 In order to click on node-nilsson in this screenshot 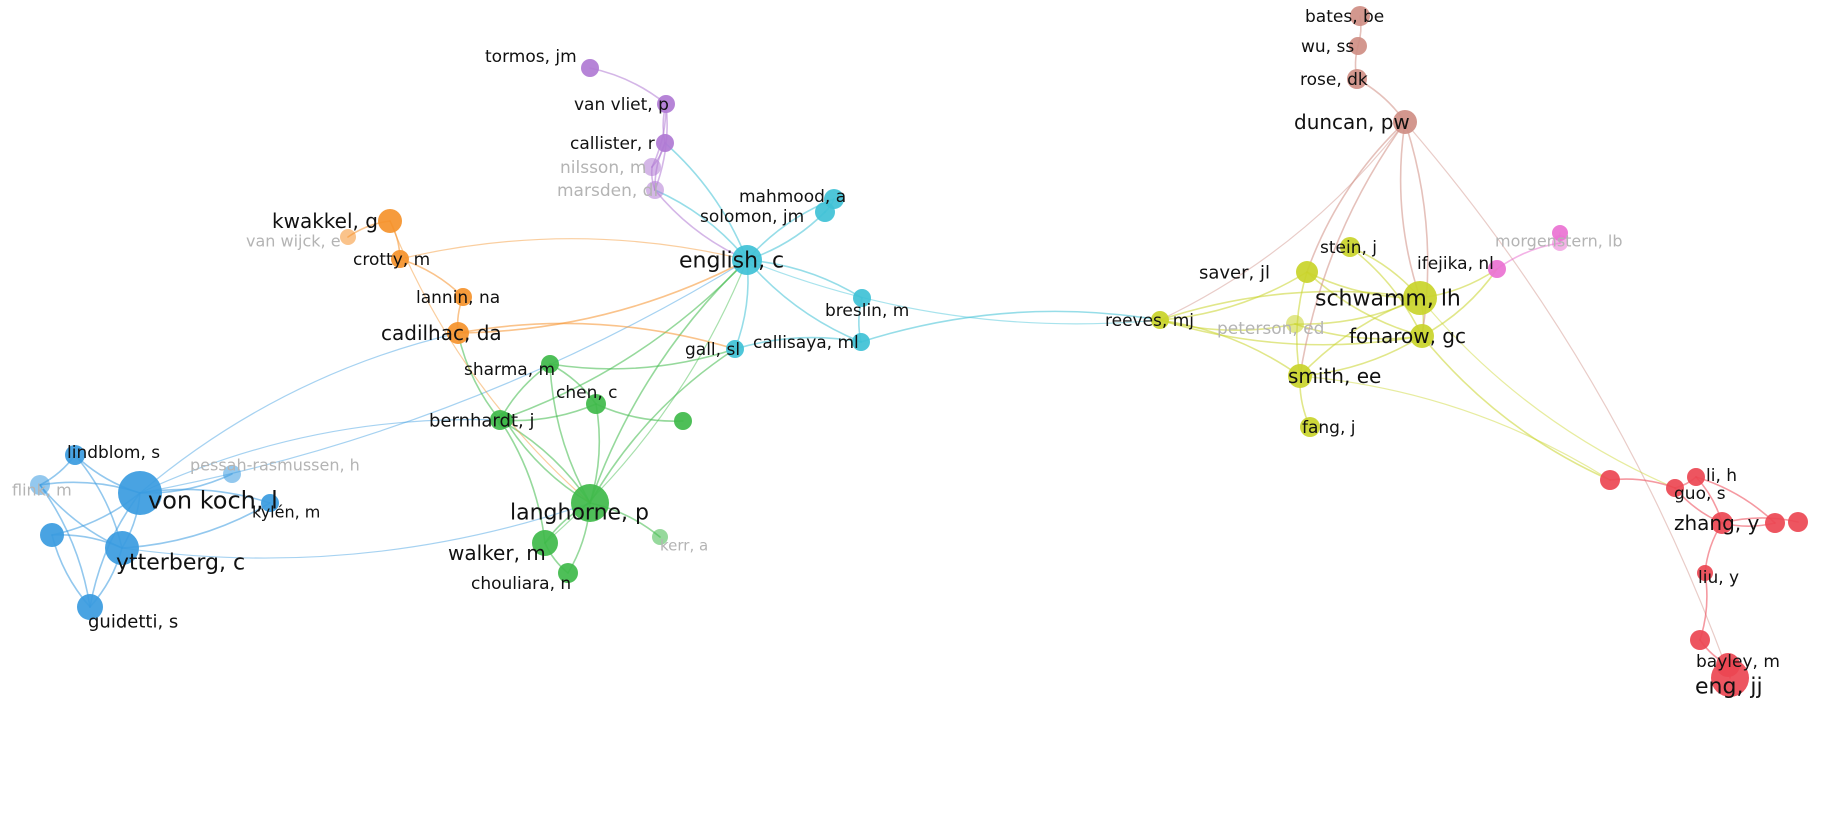, I will do `click(652, 167)`.